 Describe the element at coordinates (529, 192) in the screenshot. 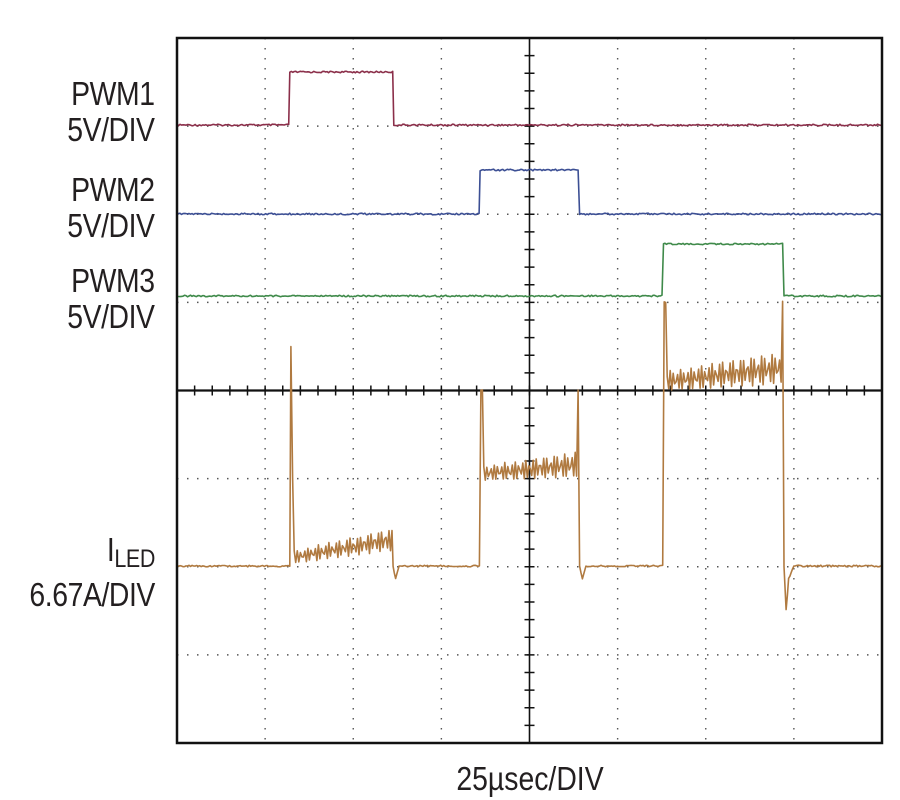

I see `trace-pwm2` at that location.